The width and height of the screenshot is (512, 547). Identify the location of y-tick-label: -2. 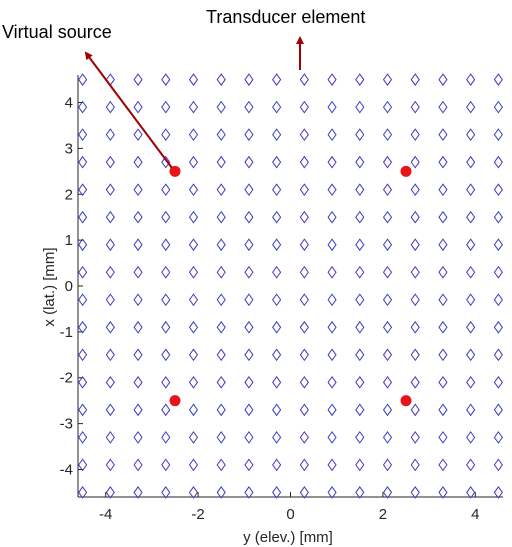
(66, 378).